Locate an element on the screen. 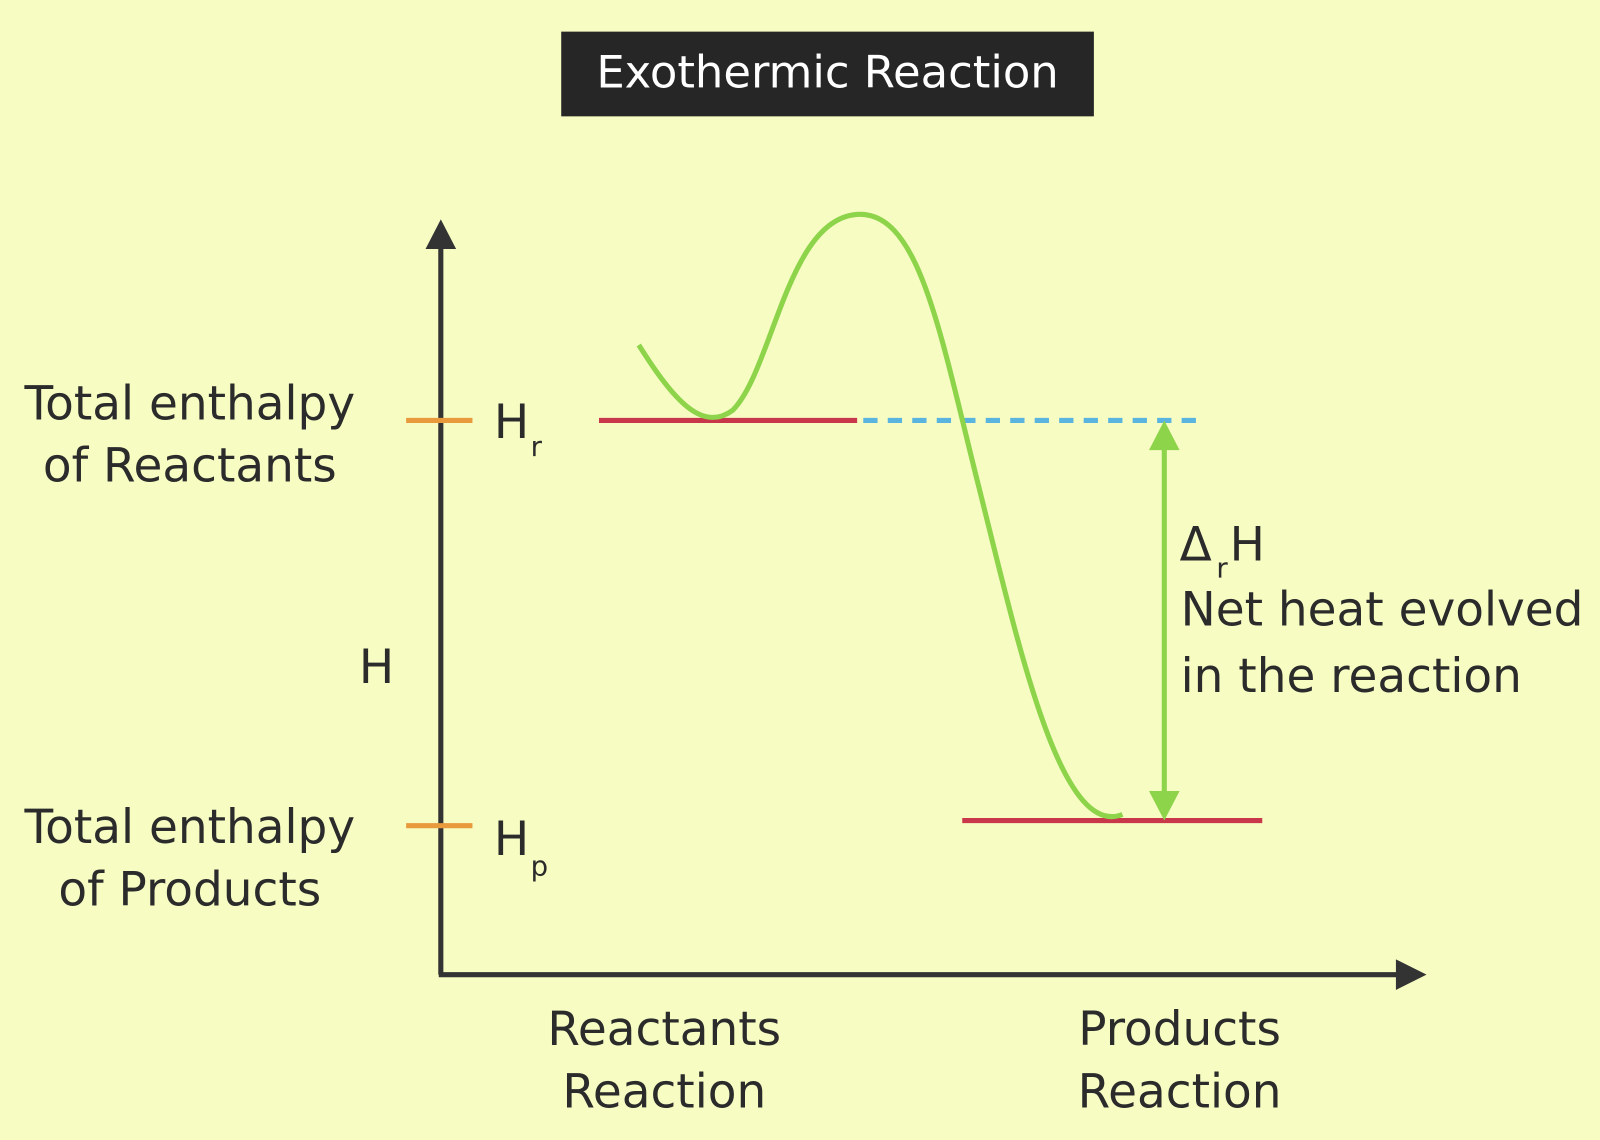  delta-symbol: Δ is located at coordinates (1196, 544).